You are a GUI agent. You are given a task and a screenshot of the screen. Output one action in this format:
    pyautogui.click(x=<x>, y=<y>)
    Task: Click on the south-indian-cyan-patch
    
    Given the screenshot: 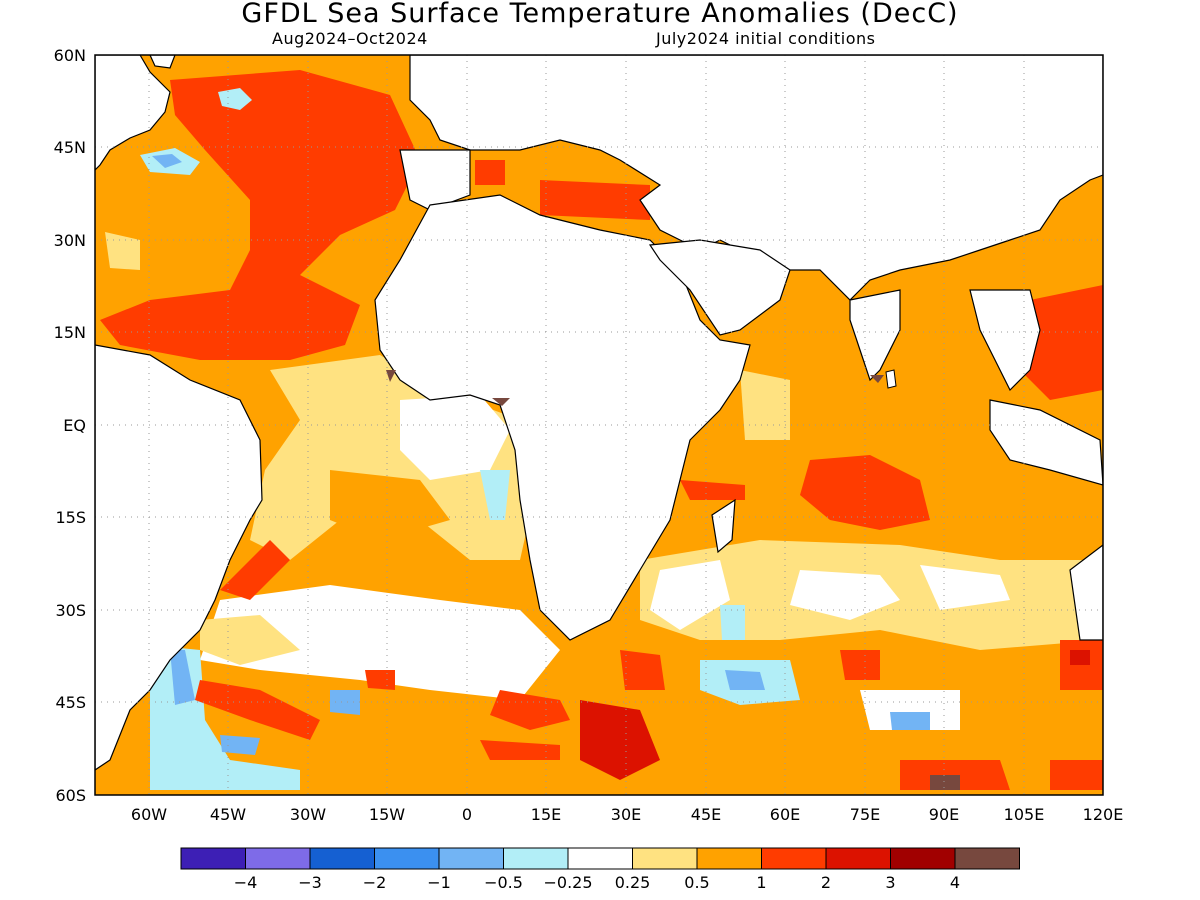 What is the action you would take?
    pyautogui.click(x=732, y=622)
    